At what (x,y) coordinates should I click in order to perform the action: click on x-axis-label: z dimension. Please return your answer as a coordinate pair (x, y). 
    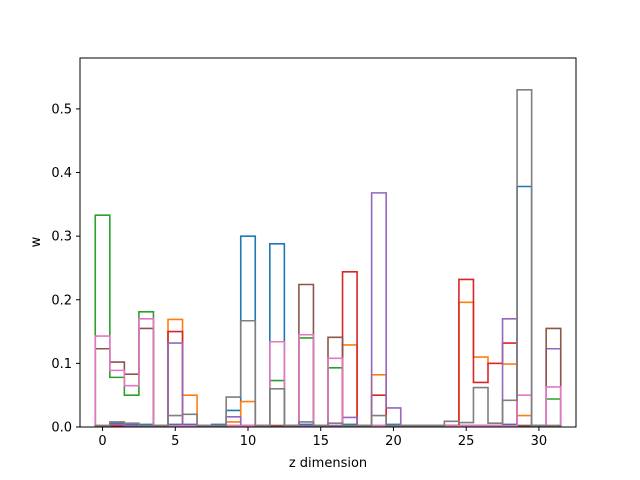
    Looking at the image, I should click on (328, 463).